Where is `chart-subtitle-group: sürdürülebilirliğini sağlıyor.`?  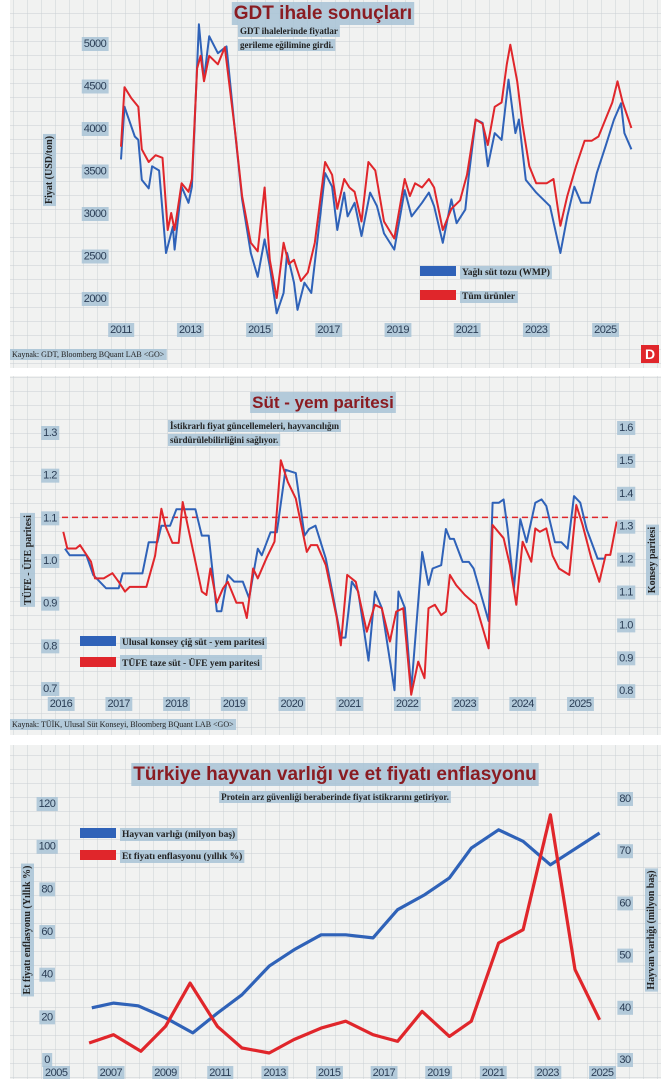
chart-subtitle-group: sürdürülebilirliğini sağlıyor. is located at coordinates (224, 440).